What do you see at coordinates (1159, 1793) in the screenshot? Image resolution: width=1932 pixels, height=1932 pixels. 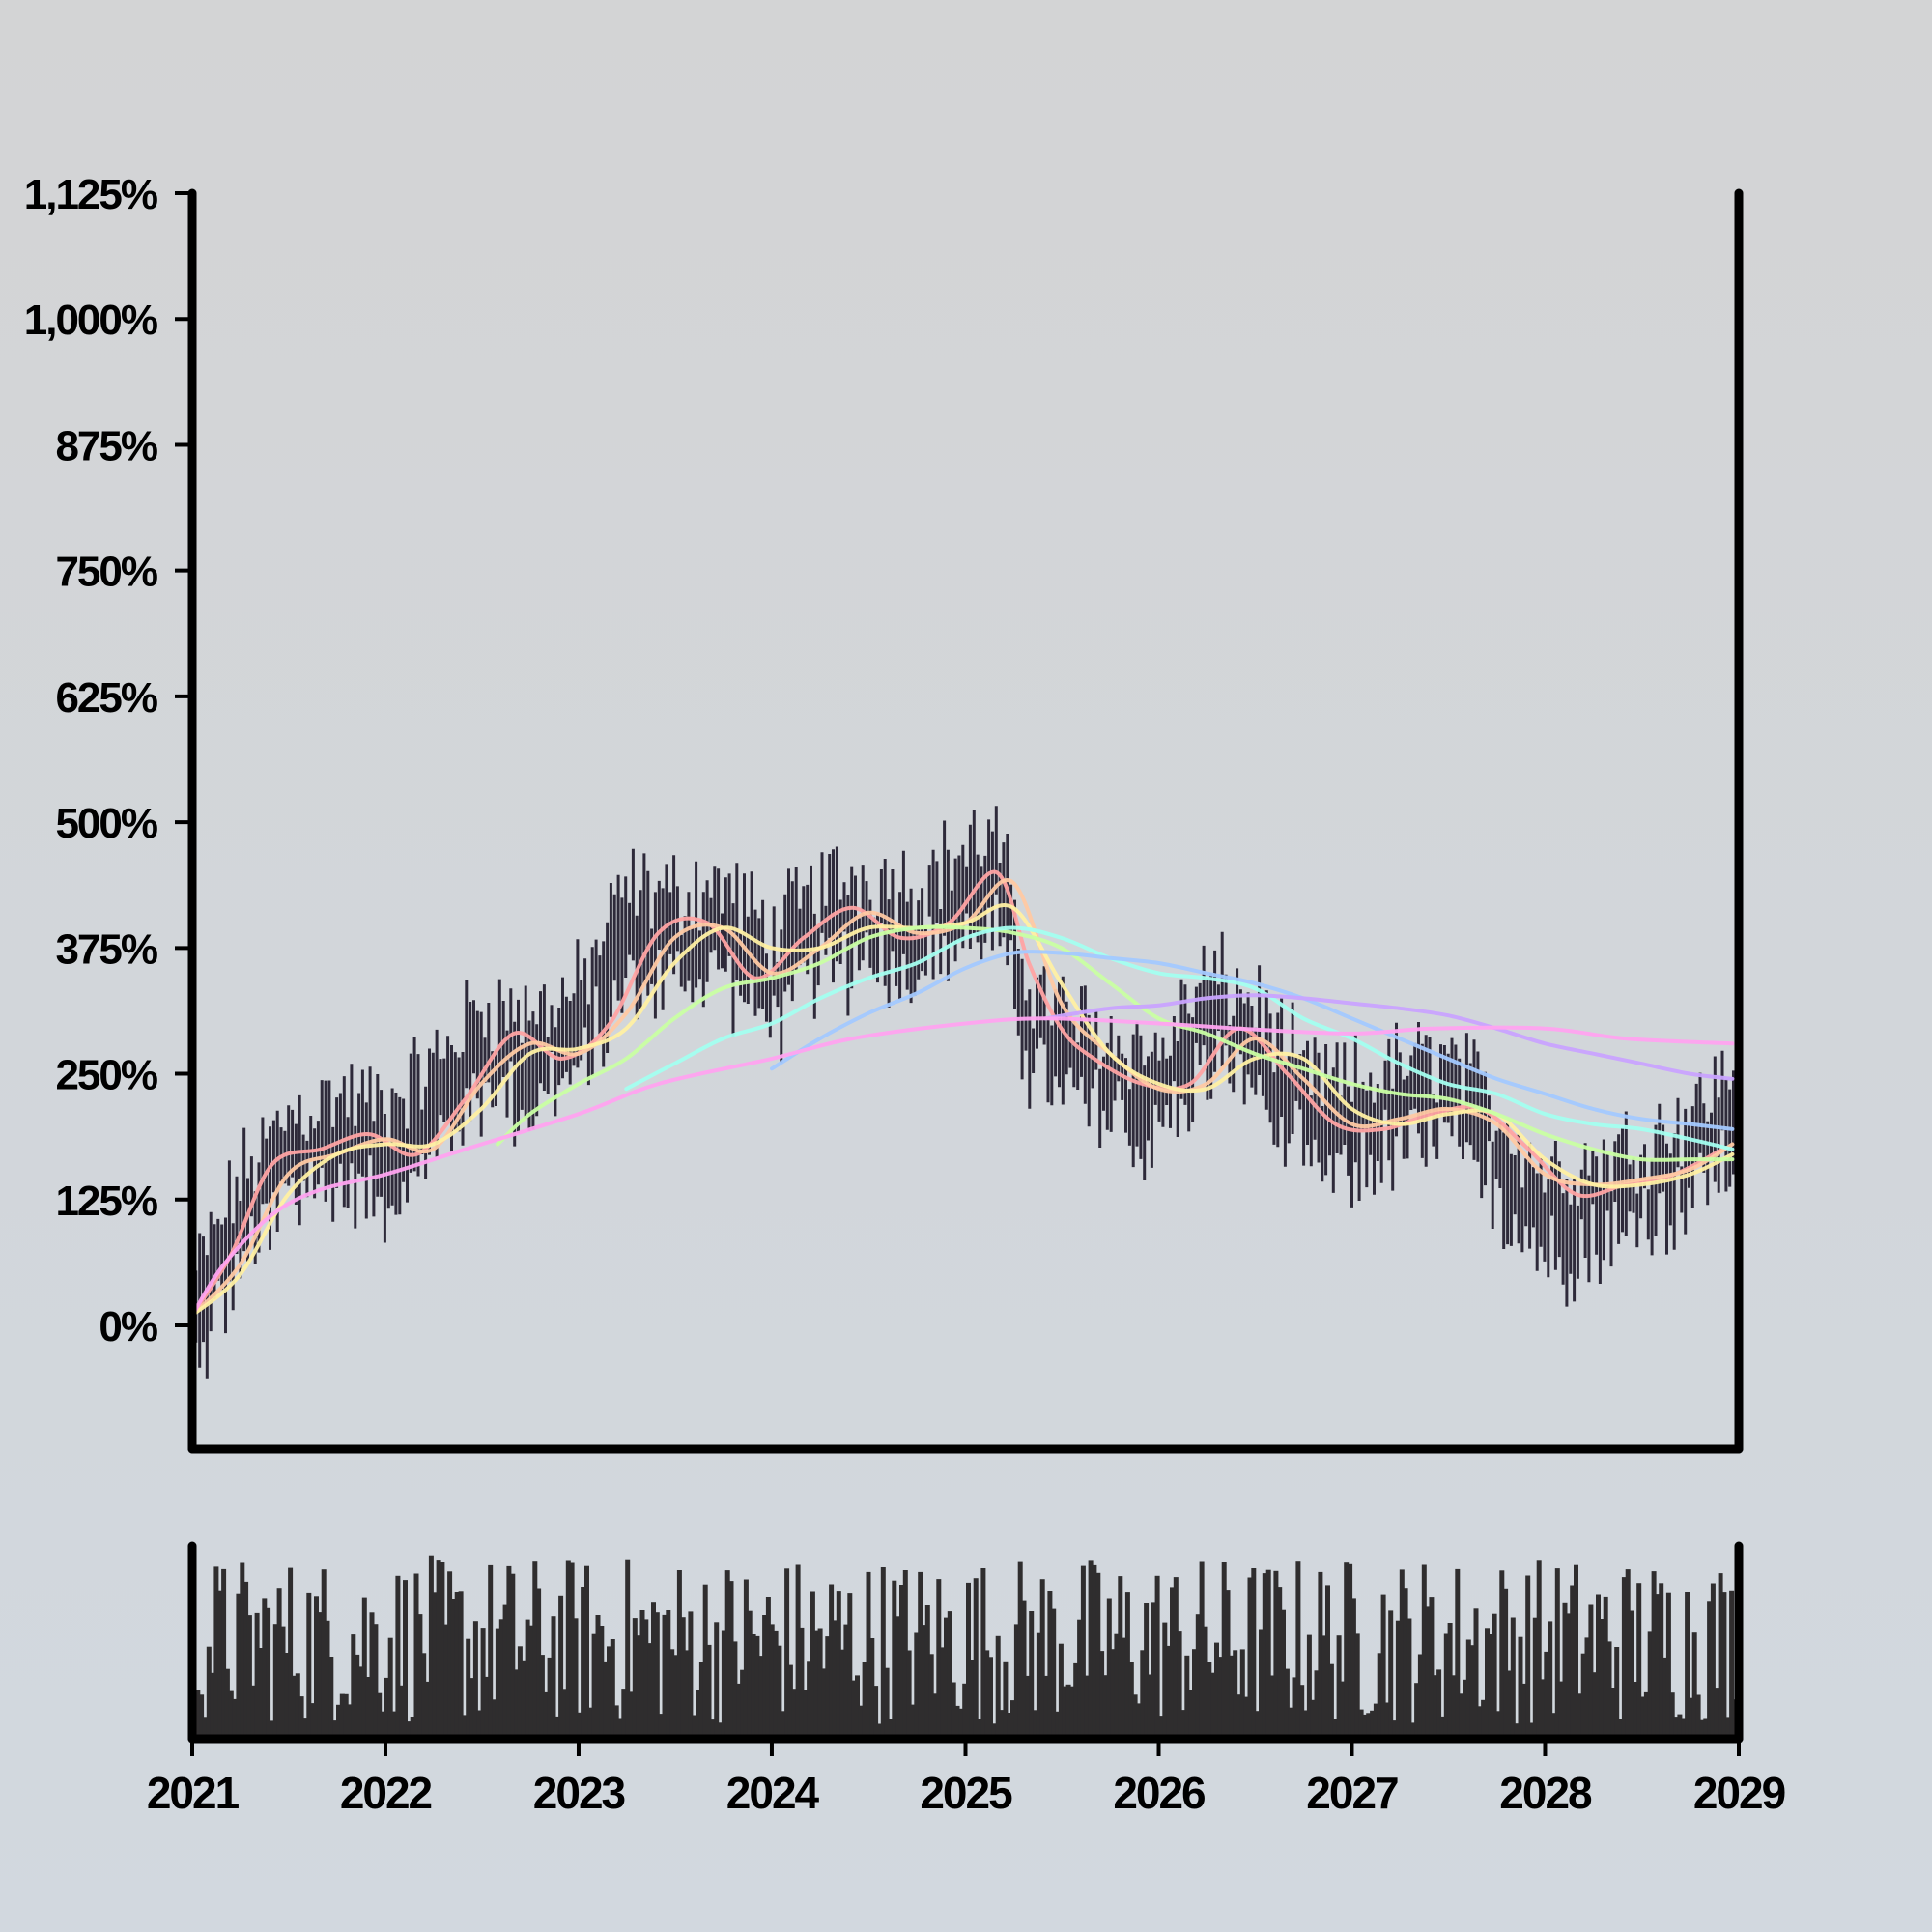 I see `x-tick-label: 2026` at bounding box center [1159, 1793].